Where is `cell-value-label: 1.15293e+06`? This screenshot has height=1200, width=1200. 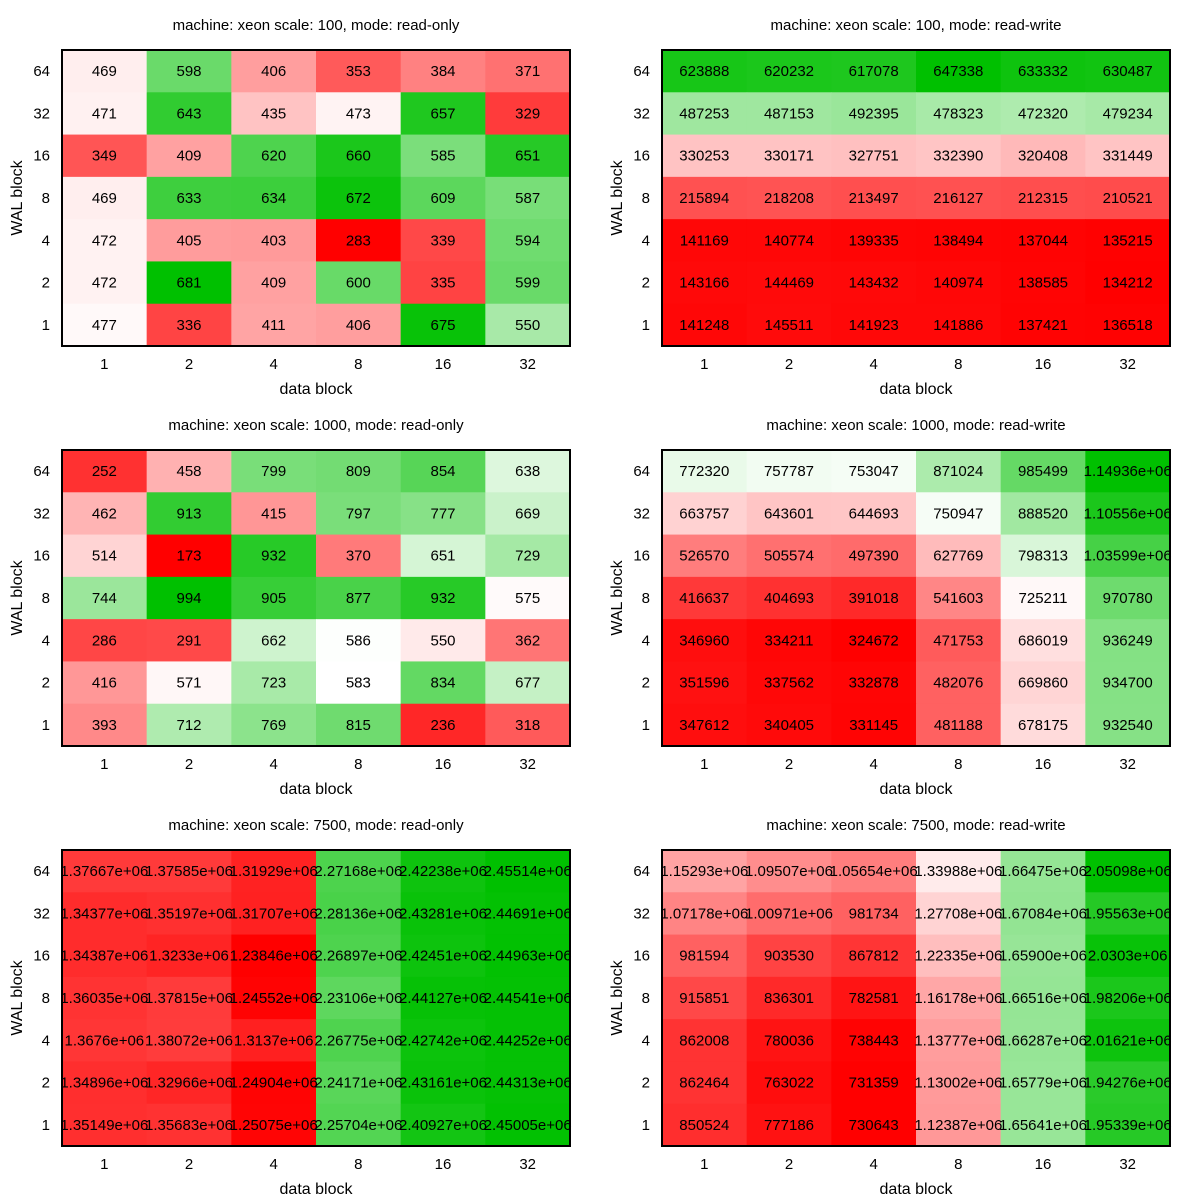
cell-value-label: 1.15293e+06 is located at coordinates (704, 871).